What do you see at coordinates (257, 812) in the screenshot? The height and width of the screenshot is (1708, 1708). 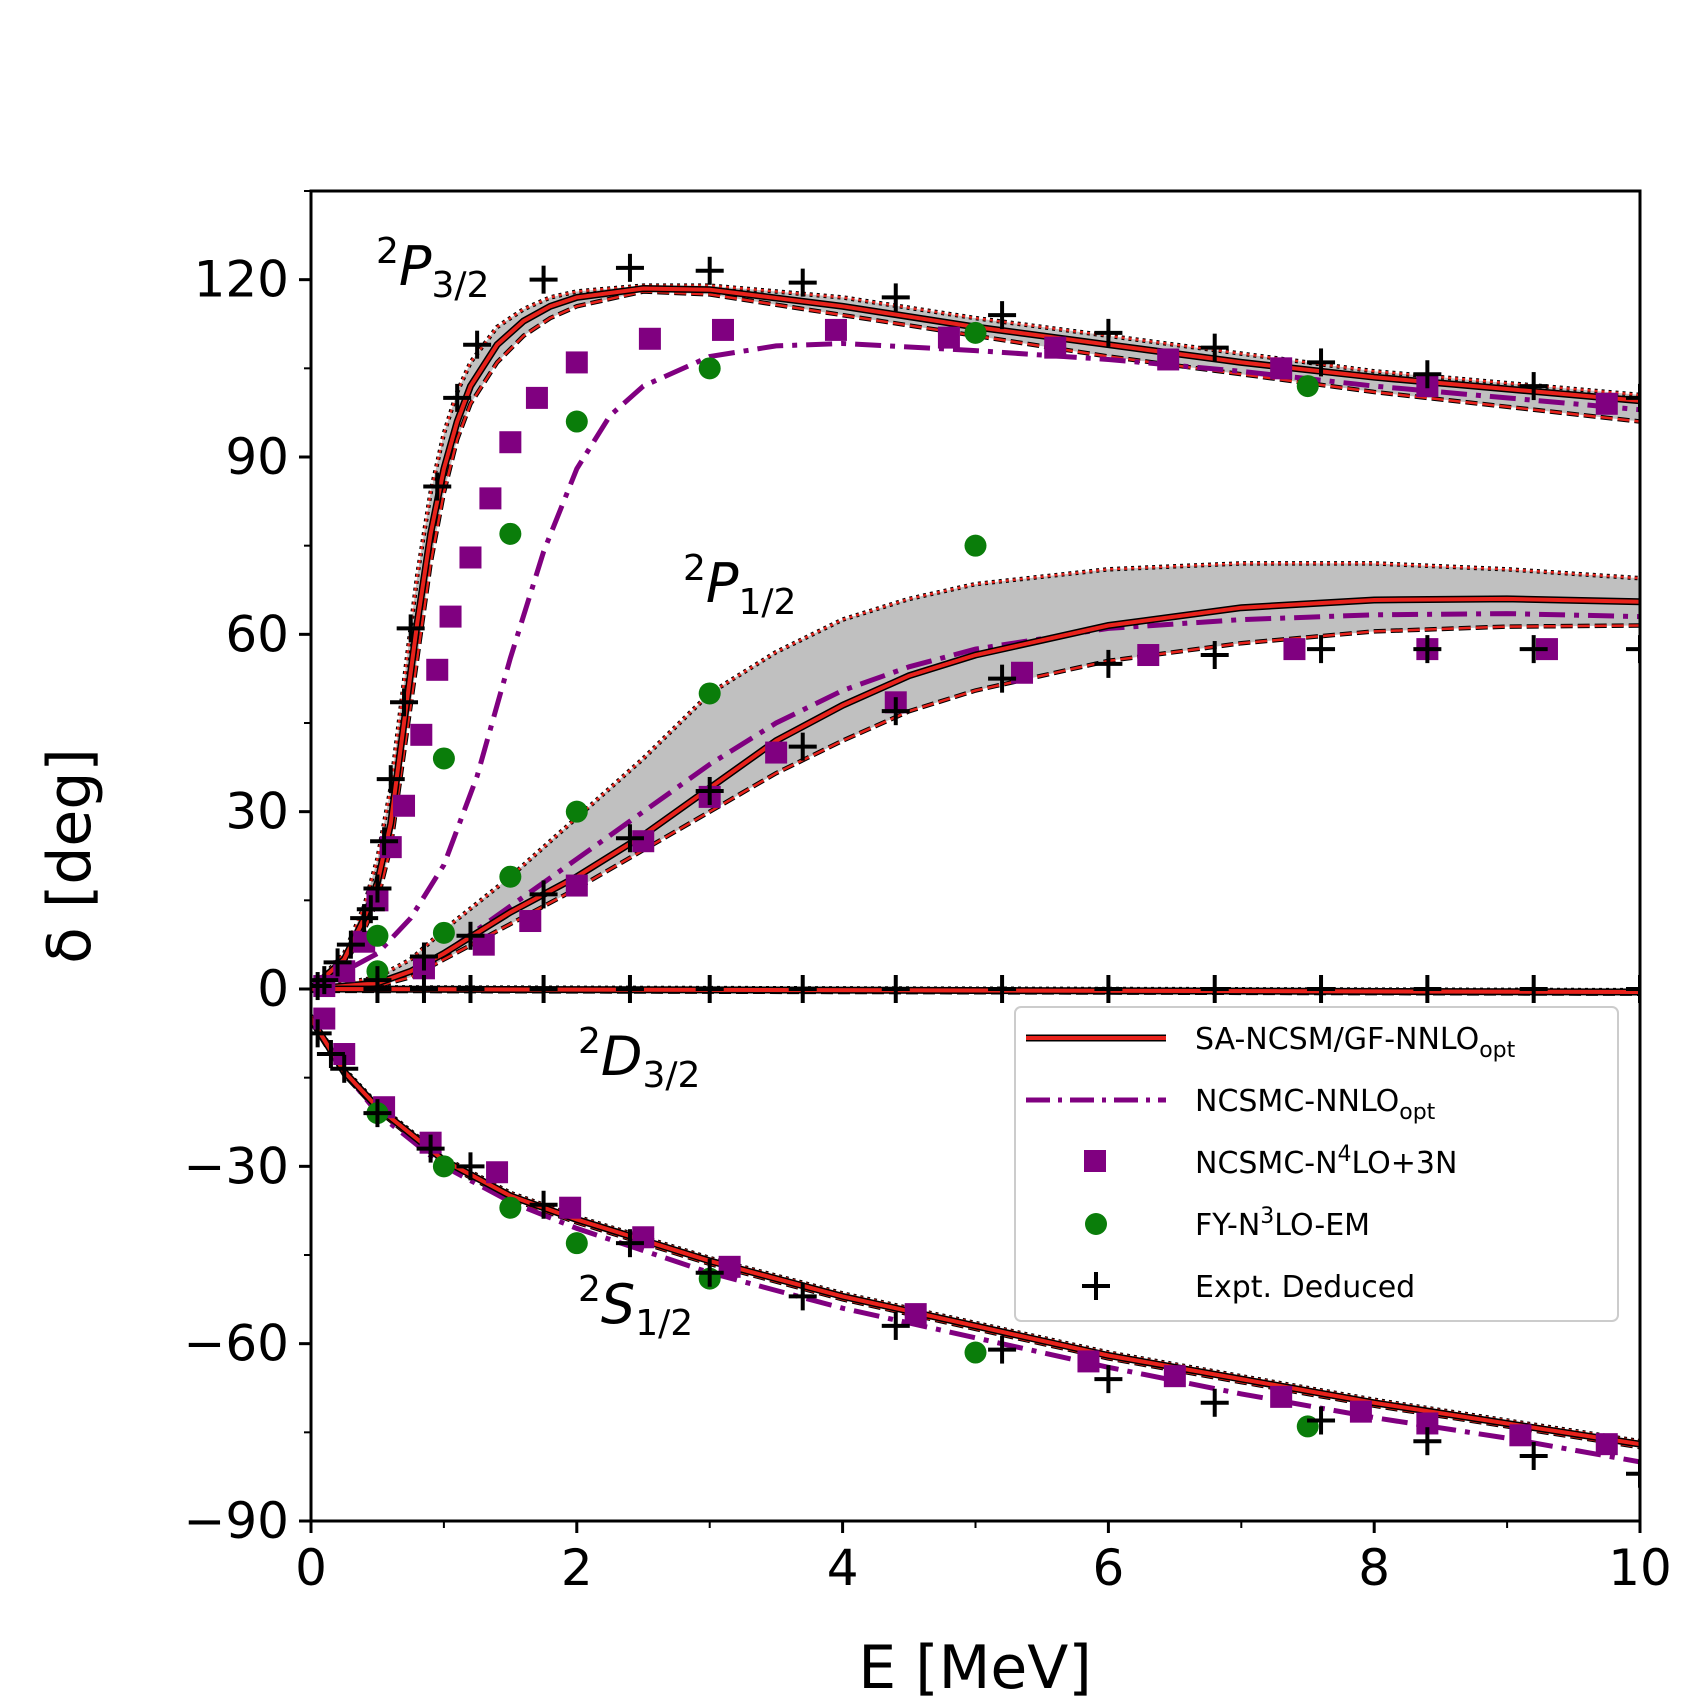 I see `y-tick-label: 30` at bounding box center [257, 812].